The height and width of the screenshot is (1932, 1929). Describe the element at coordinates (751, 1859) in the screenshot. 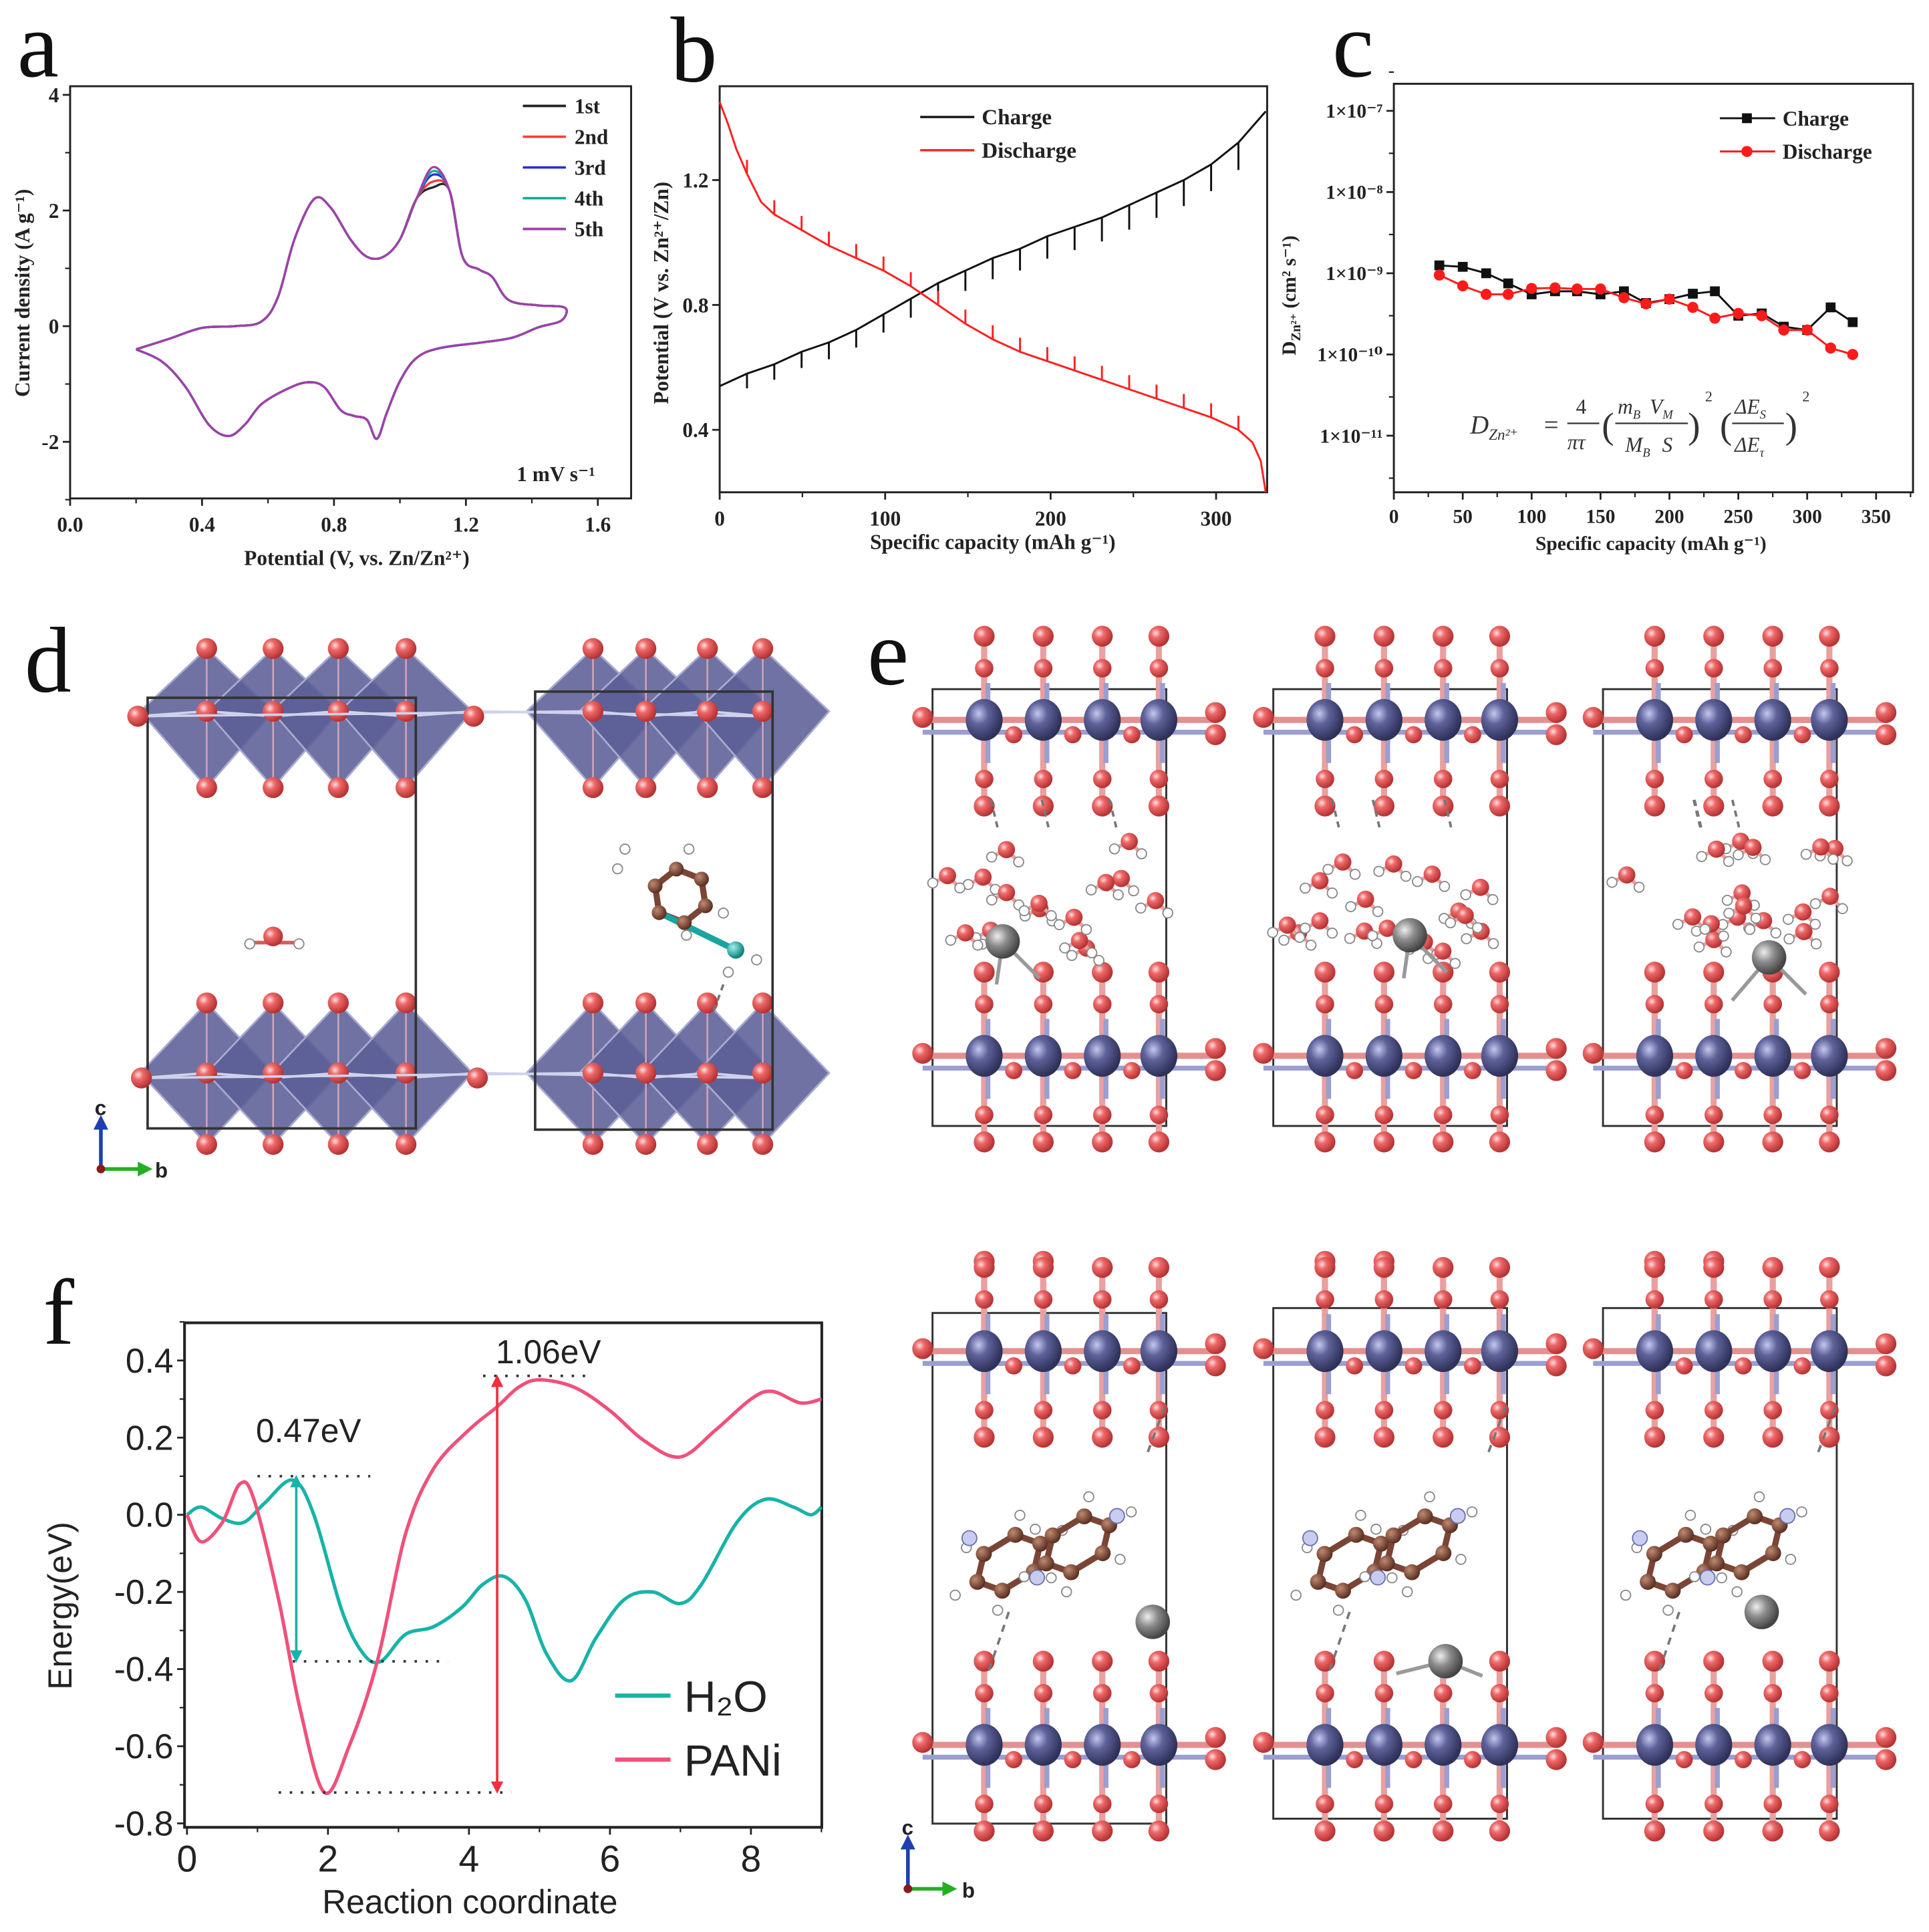

I see `x-tick-label: 8` at that location.